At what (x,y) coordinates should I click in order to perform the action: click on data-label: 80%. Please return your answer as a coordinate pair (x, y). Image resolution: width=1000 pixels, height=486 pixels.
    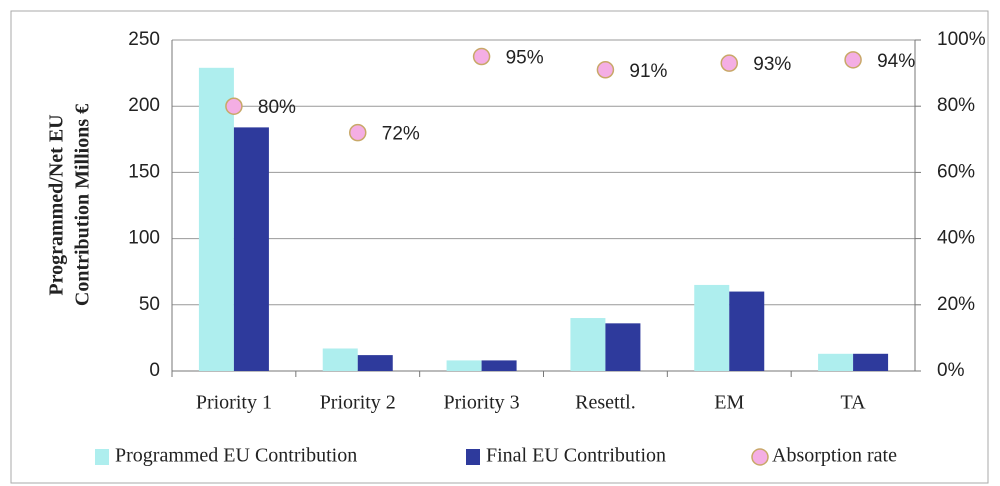
    Looking at the image, I should click on (277, 107).